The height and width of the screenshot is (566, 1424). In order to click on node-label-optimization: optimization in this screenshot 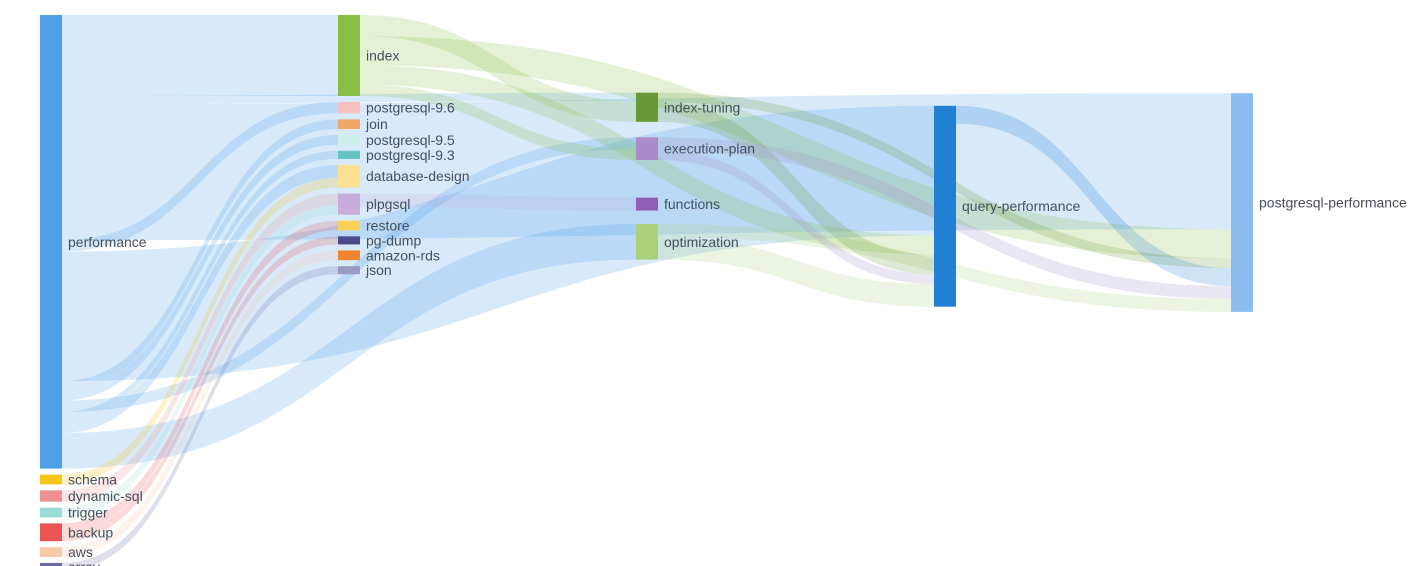, I will do `click(701, 242)`.